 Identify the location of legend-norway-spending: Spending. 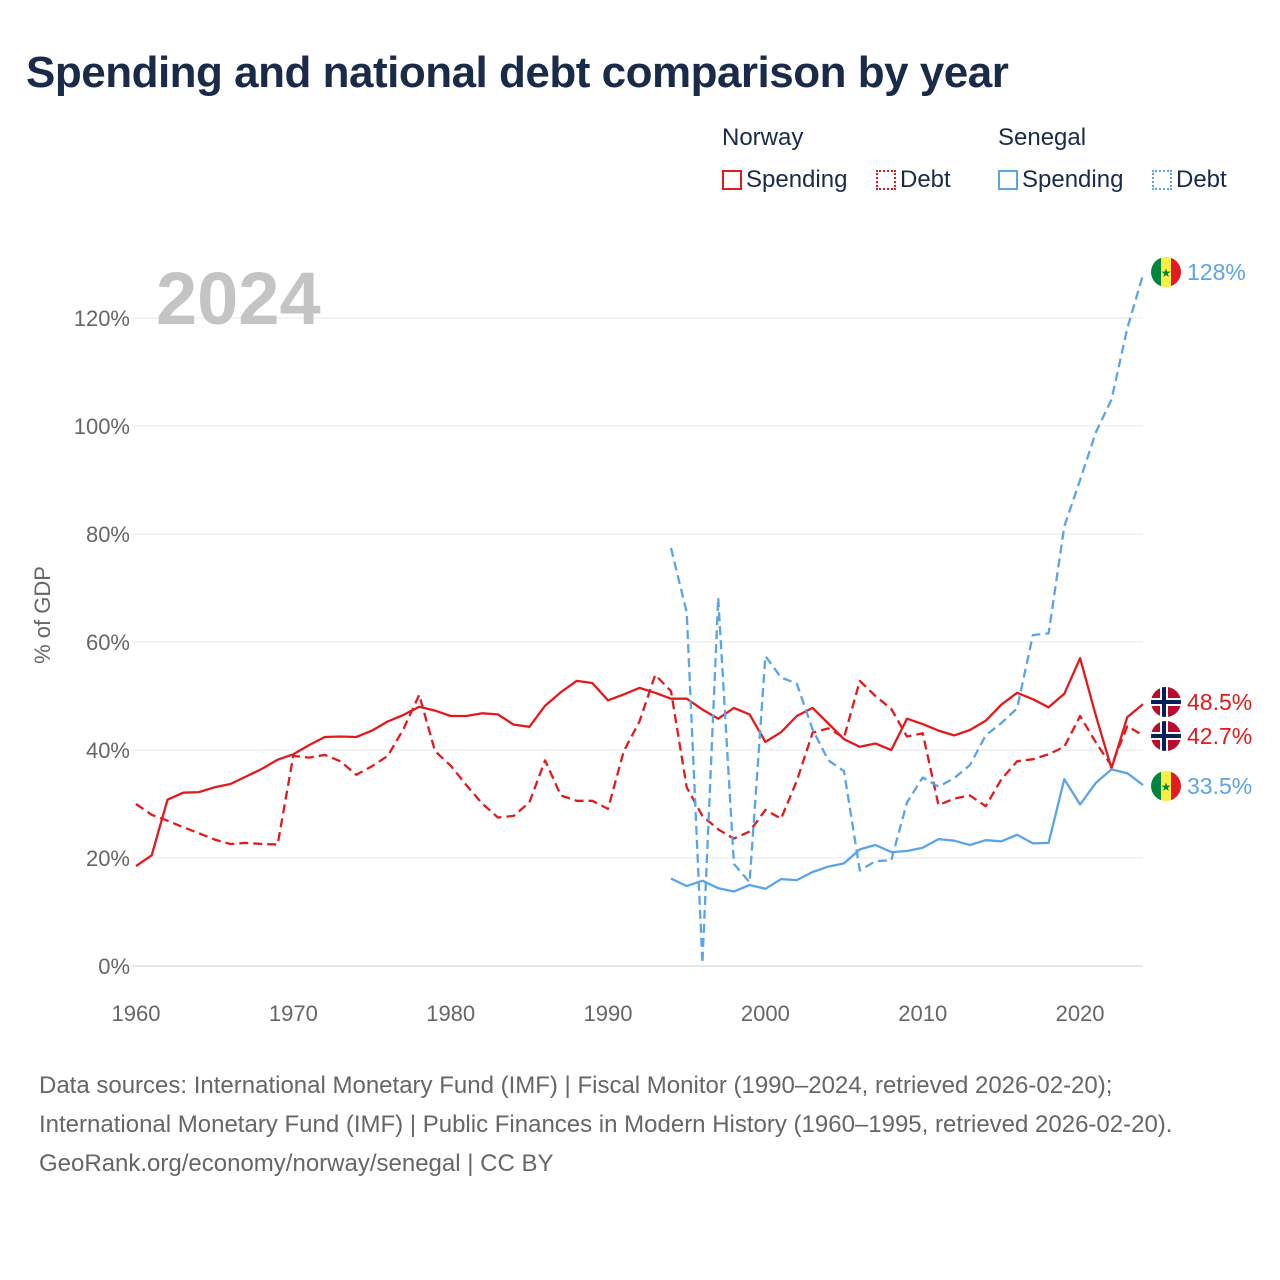
(784, 180).